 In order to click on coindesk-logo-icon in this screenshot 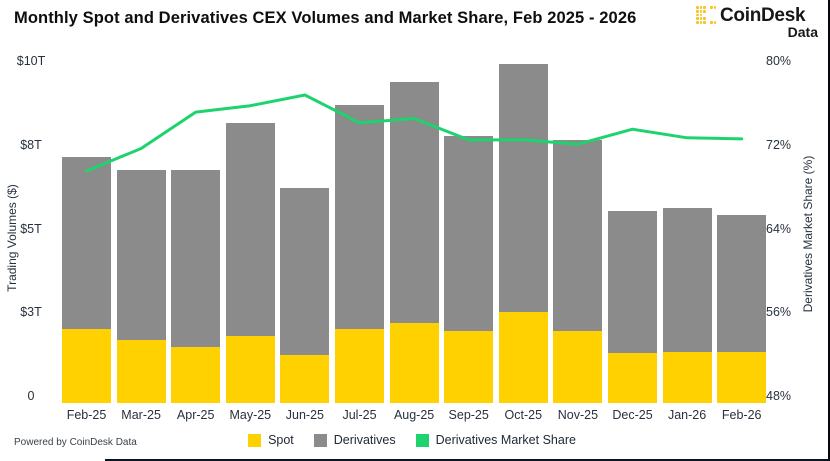, I will do `click(706, 15)`.